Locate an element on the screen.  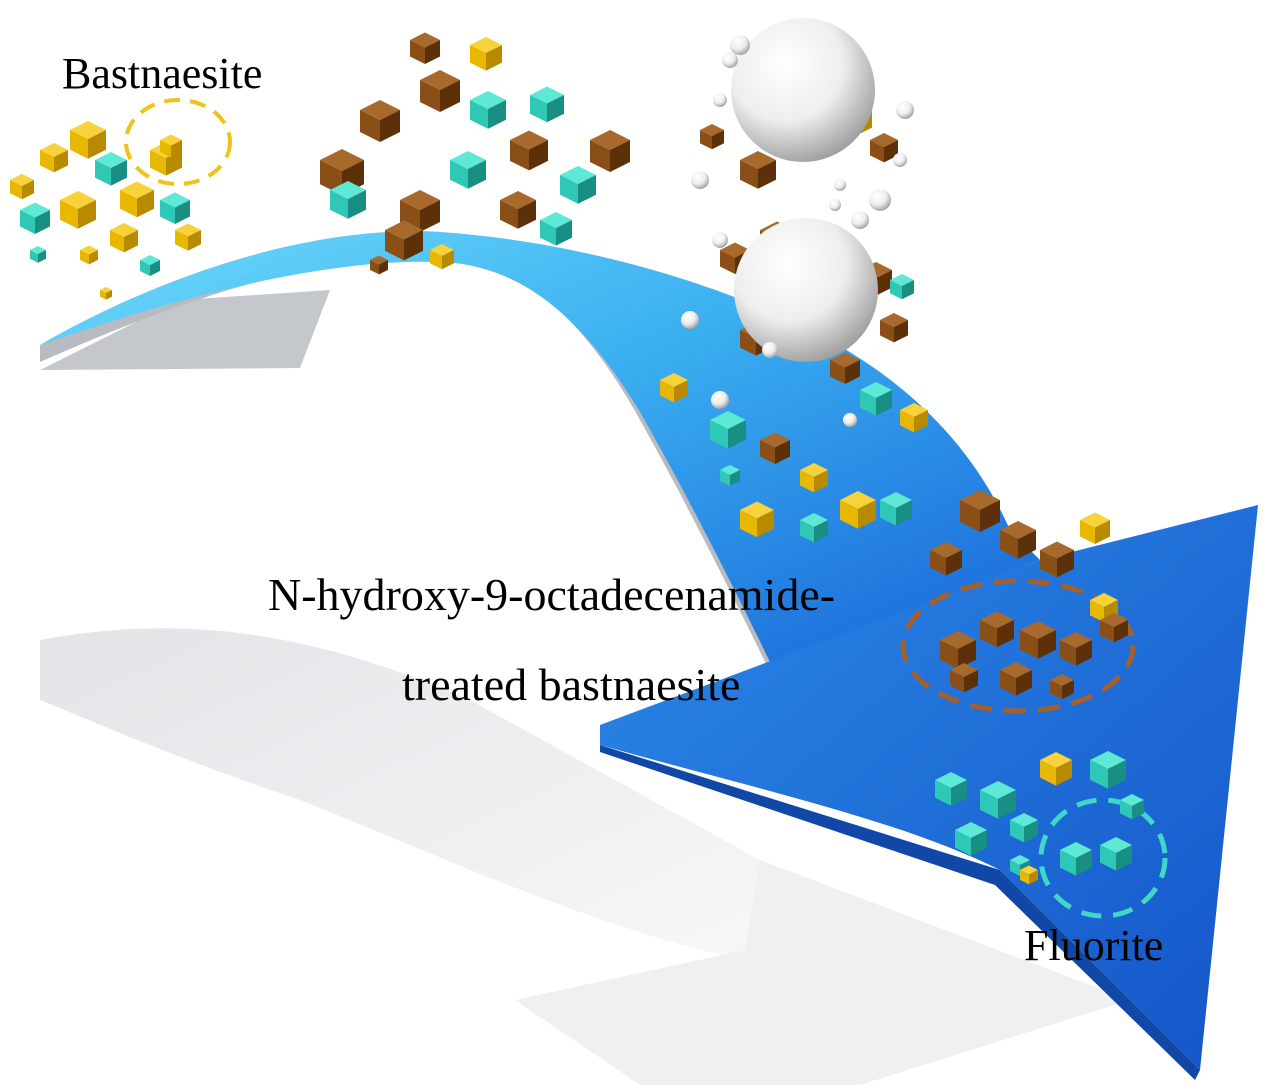
treated-bastnaesite-label-line1: N-hydroxy-9-octadecenamide- is located at coordinates (552, 594).